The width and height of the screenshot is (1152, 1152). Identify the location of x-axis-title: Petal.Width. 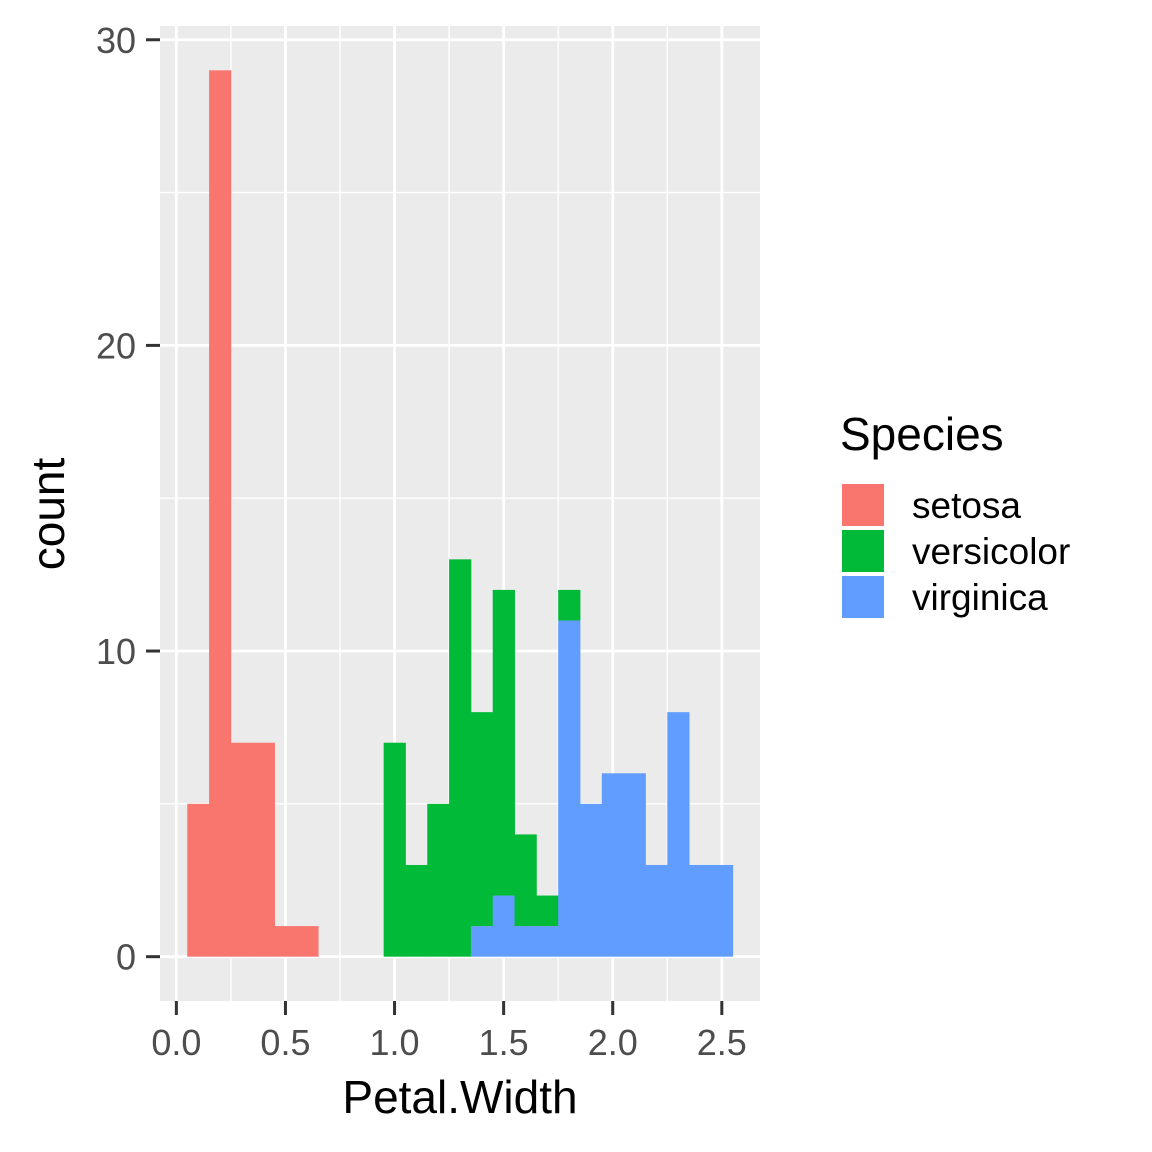
(459, 1097).